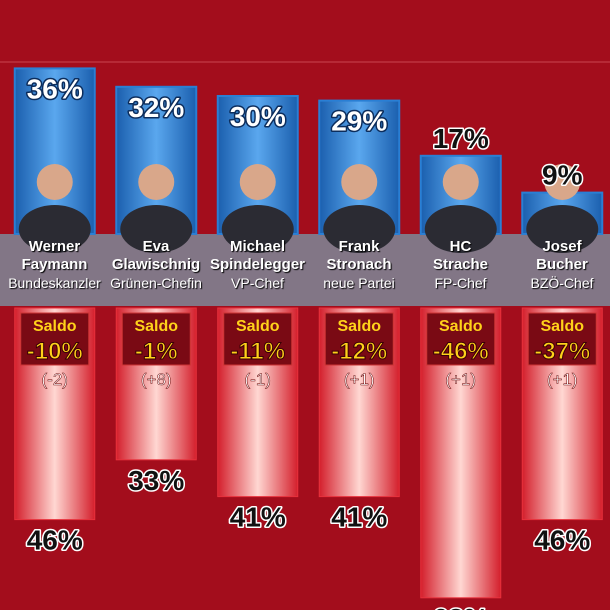 This screenshot has width=610, height=610. I want to click on approval-label: 36%, so click(55, 88).